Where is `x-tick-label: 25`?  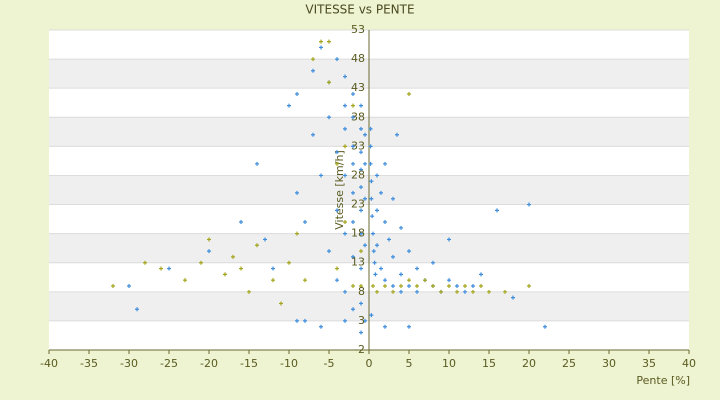
x-tick-label: 25 is located at coordinates (569, 363).